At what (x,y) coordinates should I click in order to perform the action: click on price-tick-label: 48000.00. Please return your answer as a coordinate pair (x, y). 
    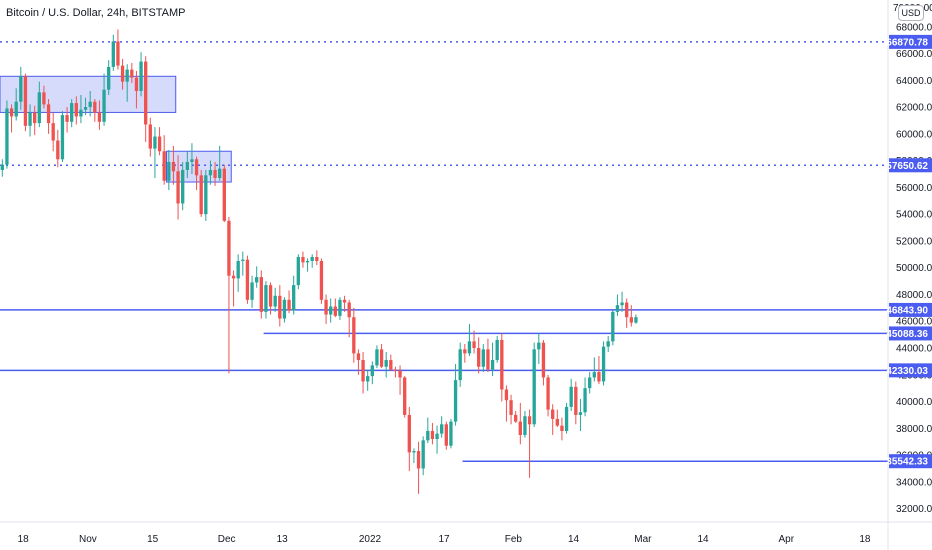
    Looking at the image, I should click on (914, 295).